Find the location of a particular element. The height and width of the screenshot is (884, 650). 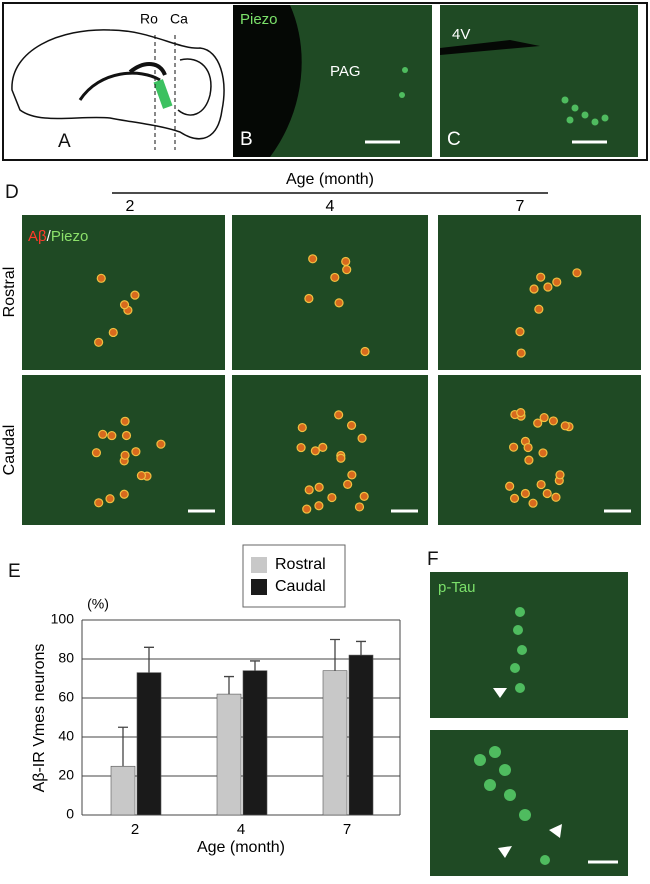

row-label: Caudal is located at coordinates (9, 450).